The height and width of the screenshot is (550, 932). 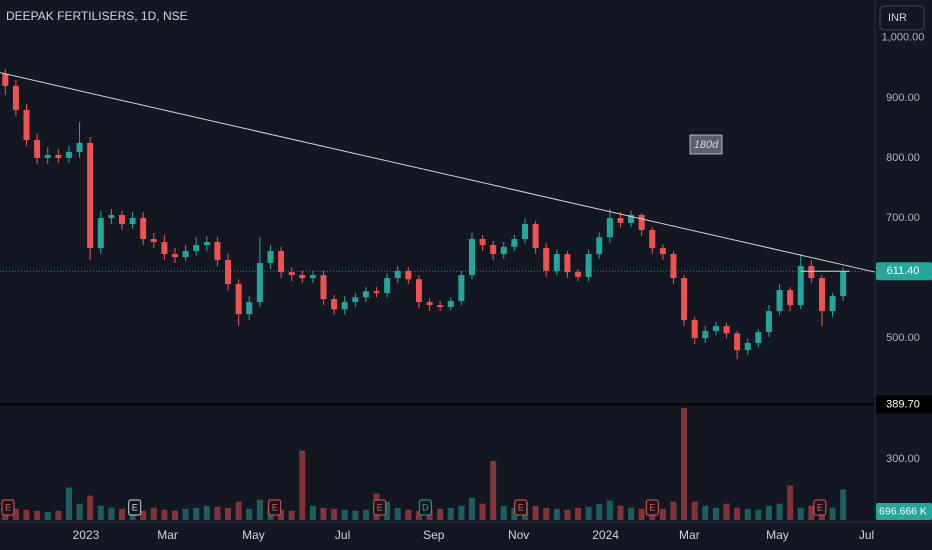 What do you see at coordinates (903, 338) in the screenshot?
I see `y-tick-label: 500.00` at bounding box center [903, 338].